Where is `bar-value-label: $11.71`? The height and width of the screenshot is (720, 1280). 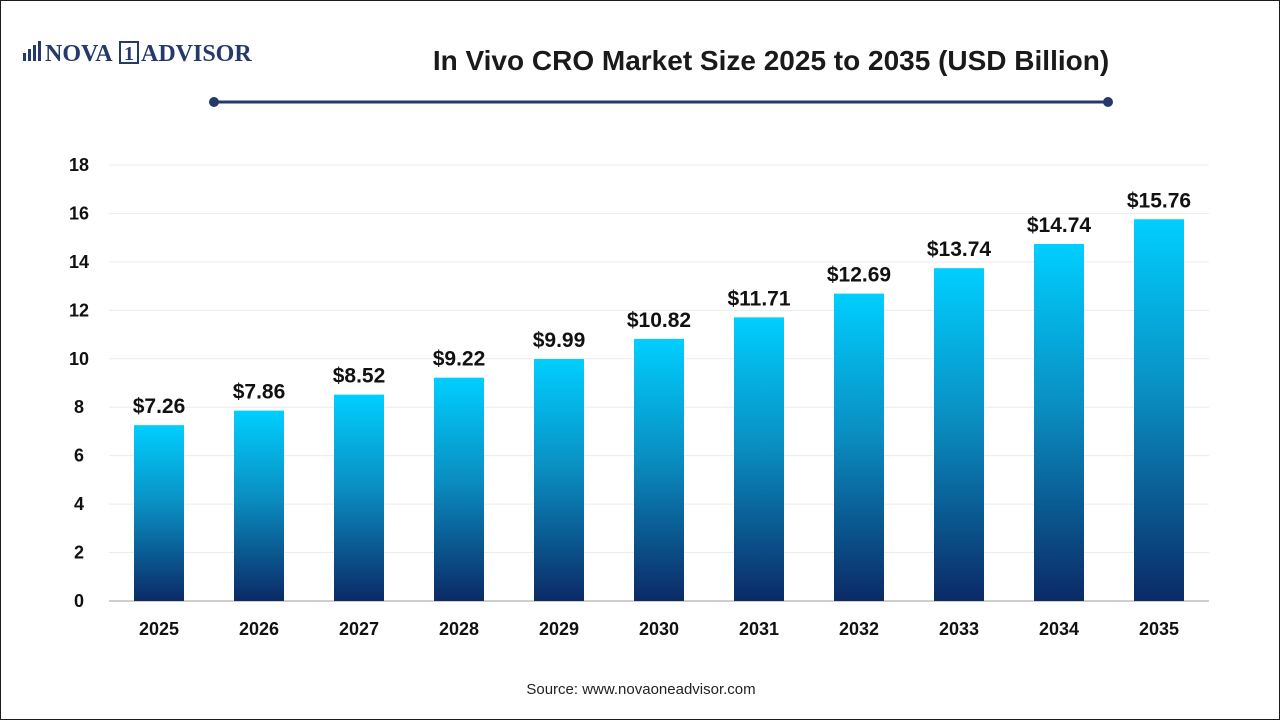 bar-value-label: $11.71 is located at coordinates (758, 298).